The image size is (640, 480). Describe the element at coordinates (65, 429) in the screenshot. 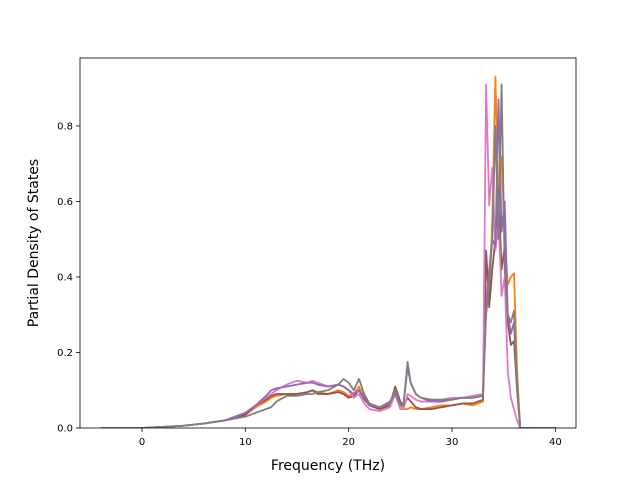

I see `y-tick-label: 0.0` at that location.